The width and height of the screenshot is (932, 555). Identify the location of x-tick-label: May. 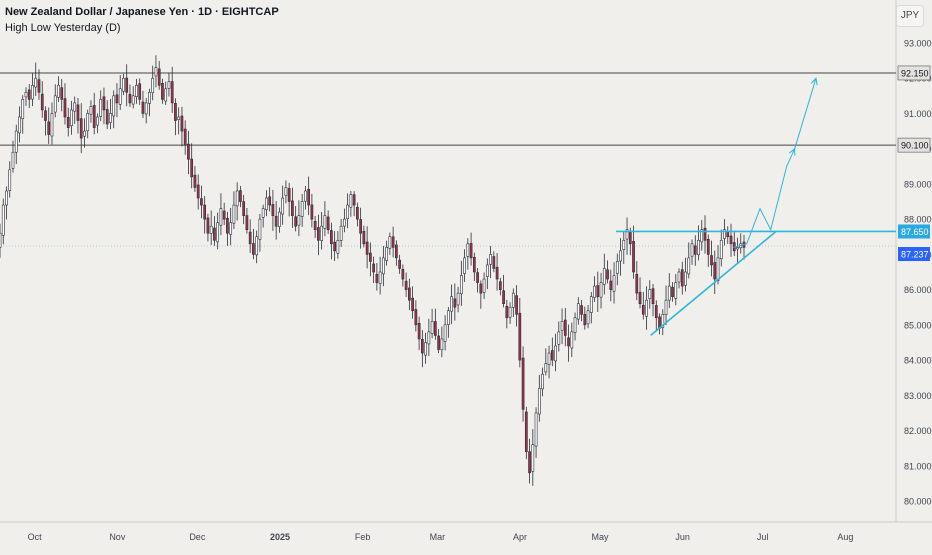
(600, 537).